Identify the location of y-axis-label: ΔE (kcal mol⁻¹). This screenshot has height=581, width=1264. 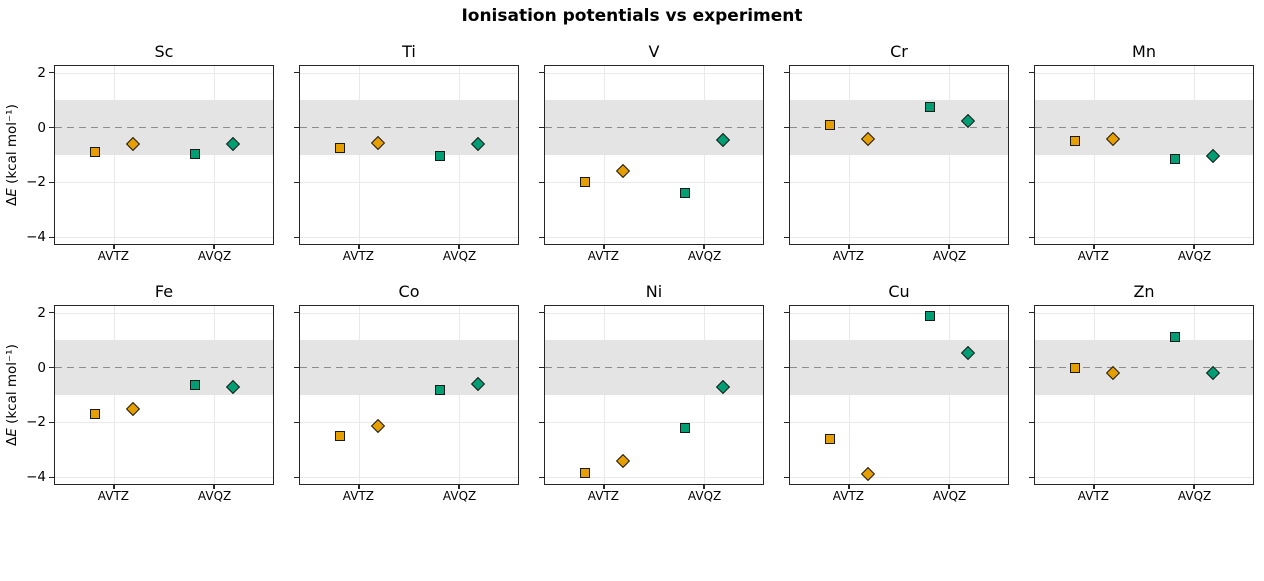
(12, 155).